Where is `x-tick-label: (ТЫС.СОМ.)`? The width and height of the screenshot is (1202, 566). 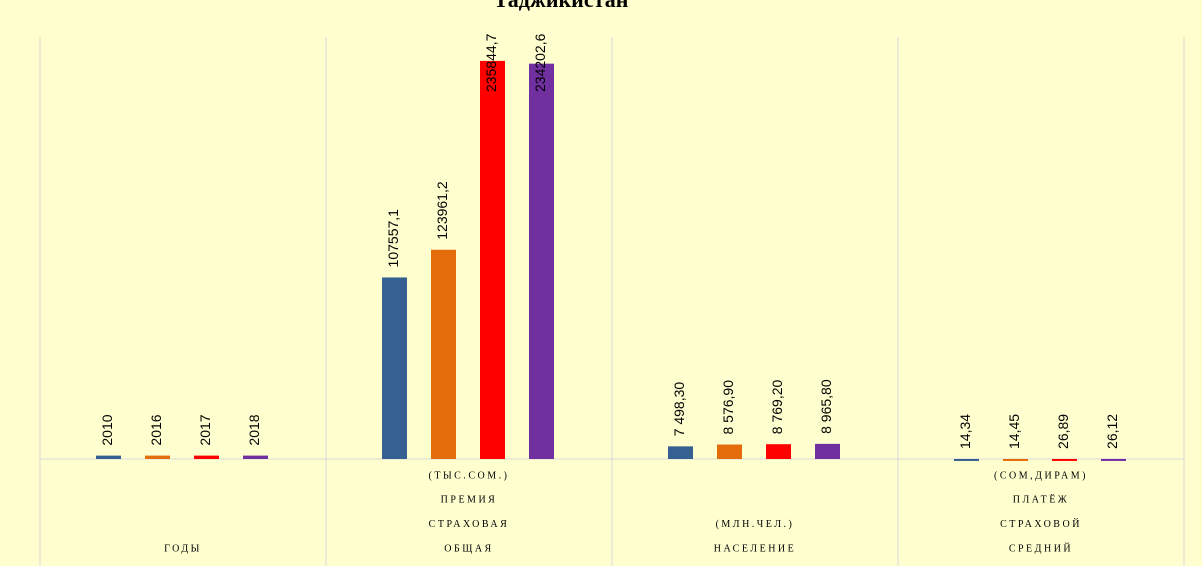 x-tick-label: (ТЫС.СОМ.) is located at coordinates (469, 475).